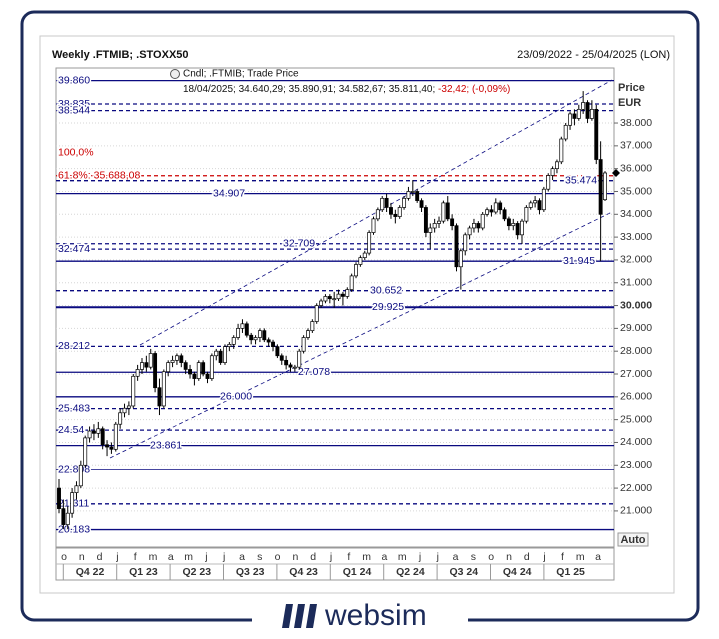 The width and height of the screenshot is (719, 639). What do you see at coordinates (636, 419) in the screenshot?
I see `y-tick-label: 25.000` at bounding box center [636, 419].